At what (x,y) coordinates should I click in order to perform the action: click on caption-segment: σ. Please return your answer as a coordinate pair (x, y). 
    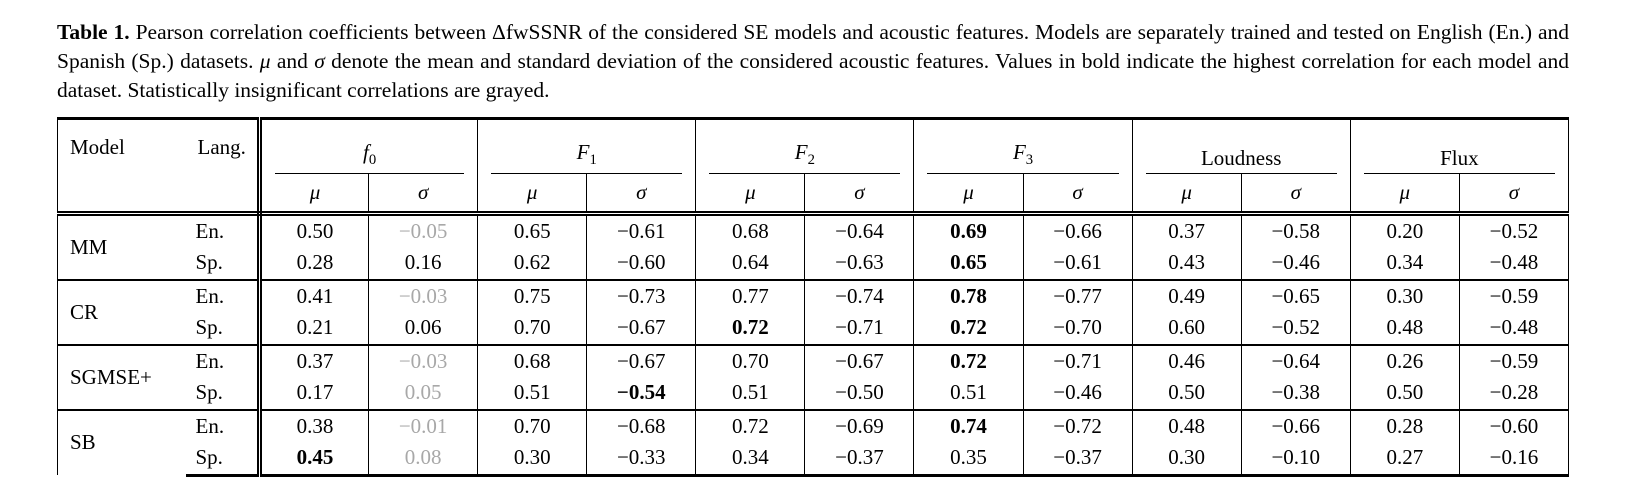
    Looking at the image, I should click on (319, 61).